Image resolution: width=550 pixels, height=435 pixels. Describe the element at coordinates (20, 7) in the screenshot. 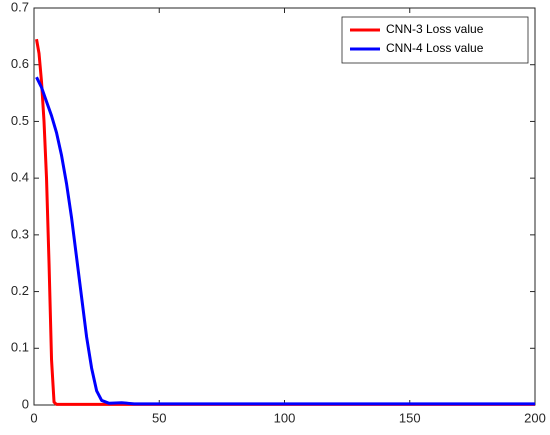

I see `y-tick-label: 0.7` at that location.